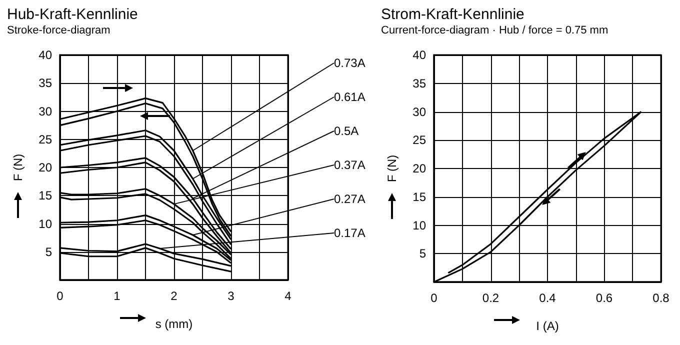 This screenshot has width=680, height=345. I want to click on x-tick-label: 4, so click(288, 296).